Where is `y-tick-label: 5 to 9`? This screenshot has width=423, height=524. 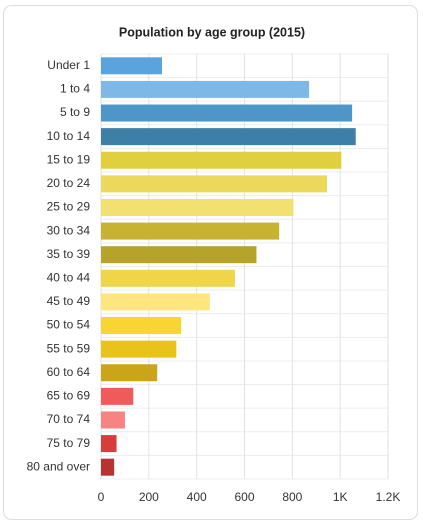
y-tick-label: 5 to 9 is located at coordinates (75, 112).